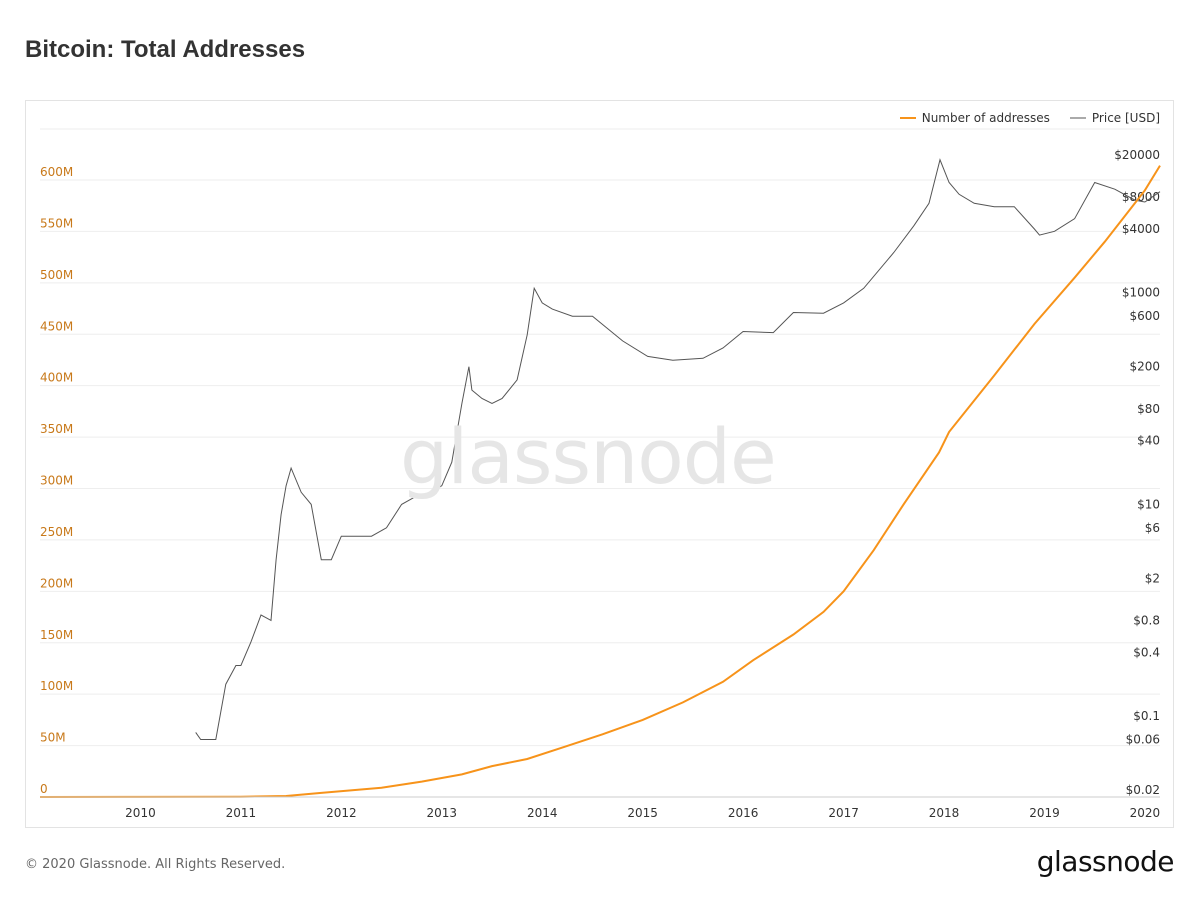 Image resolution: width=1200 pixels, height=900 pixels. I want to click on legend-item-price: Price [USD], so click(1114, 118).